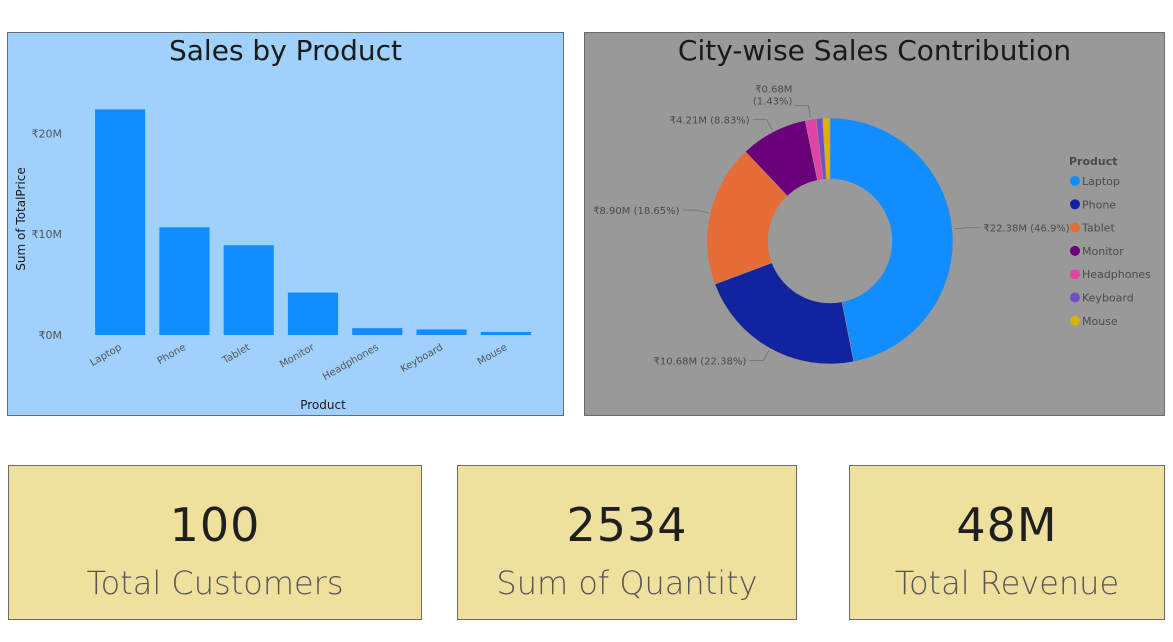 Image resolution: width=1173 pixels, height=642 pixels. What do you see at coordinates (1093, 161) in the screenshot?
I see `legend-title: Product` at bounding box center [1093, 161].